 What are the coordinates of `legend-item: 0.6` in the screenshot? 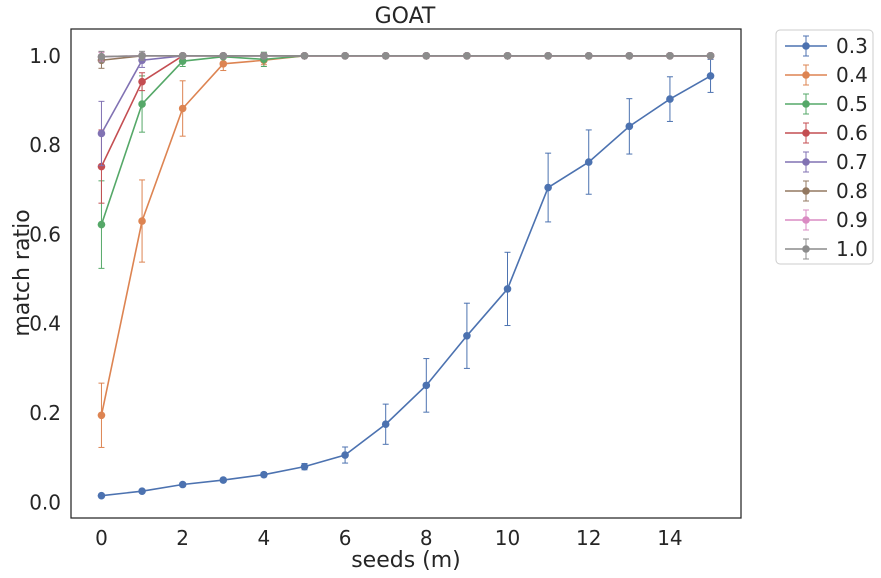 It's located at (826, 133).